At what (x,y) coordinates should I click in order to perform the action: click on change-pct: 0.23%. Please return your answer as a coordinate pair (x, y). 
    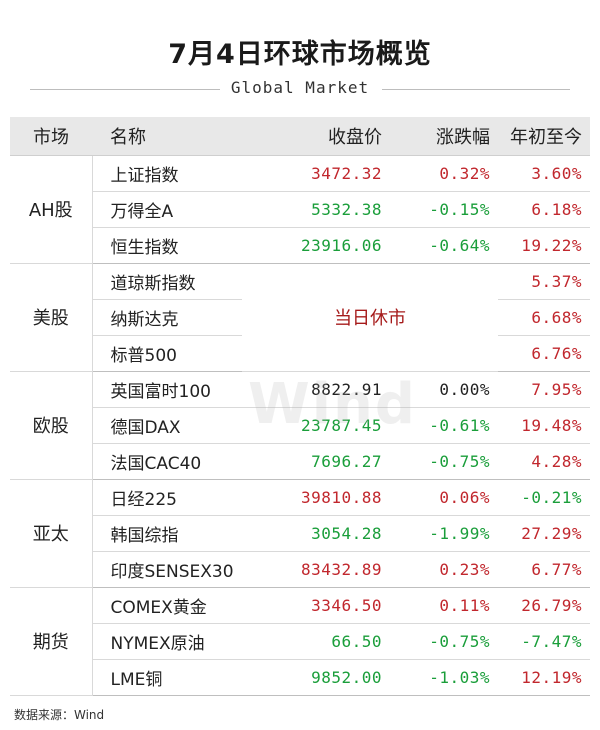
    Looking at the image, I should click on (444, 569).